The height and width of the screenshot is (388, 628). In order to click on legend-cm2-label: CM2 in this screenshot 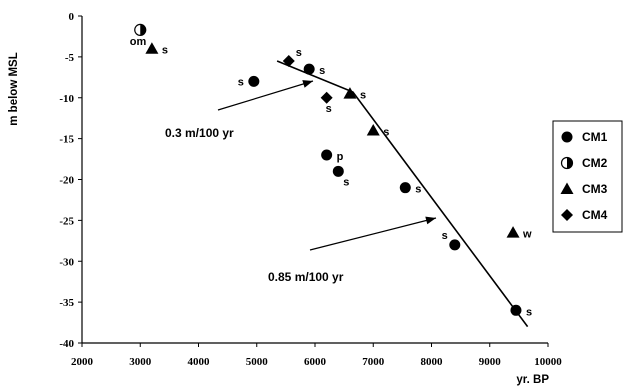, I will do `click(595, 163)`.